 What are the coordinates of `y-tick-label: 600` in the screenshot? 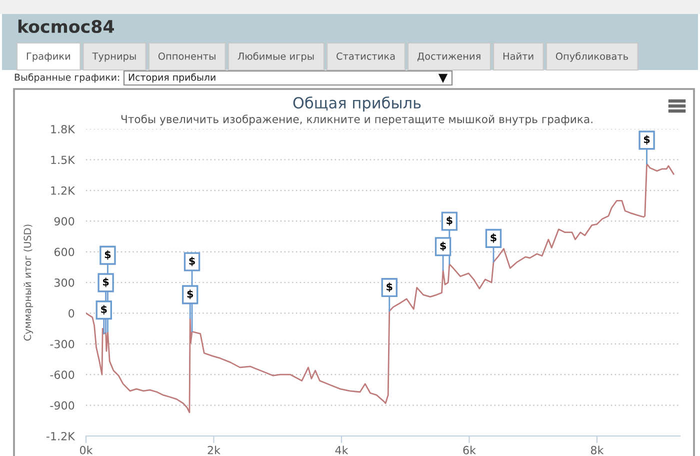 It's located at (64, 252).